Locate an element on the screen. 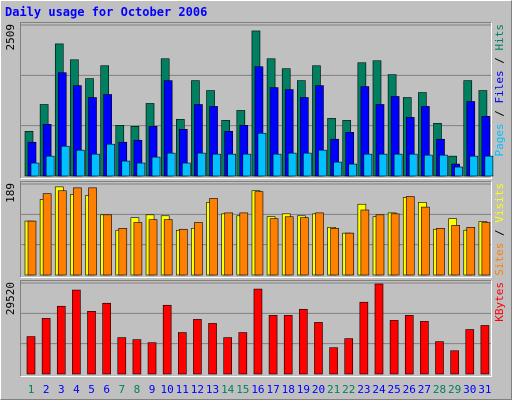 Image resolution: width=512 pixels, height=400 pixels. x-tick-label: 28 is located at coordinates (439, 389).